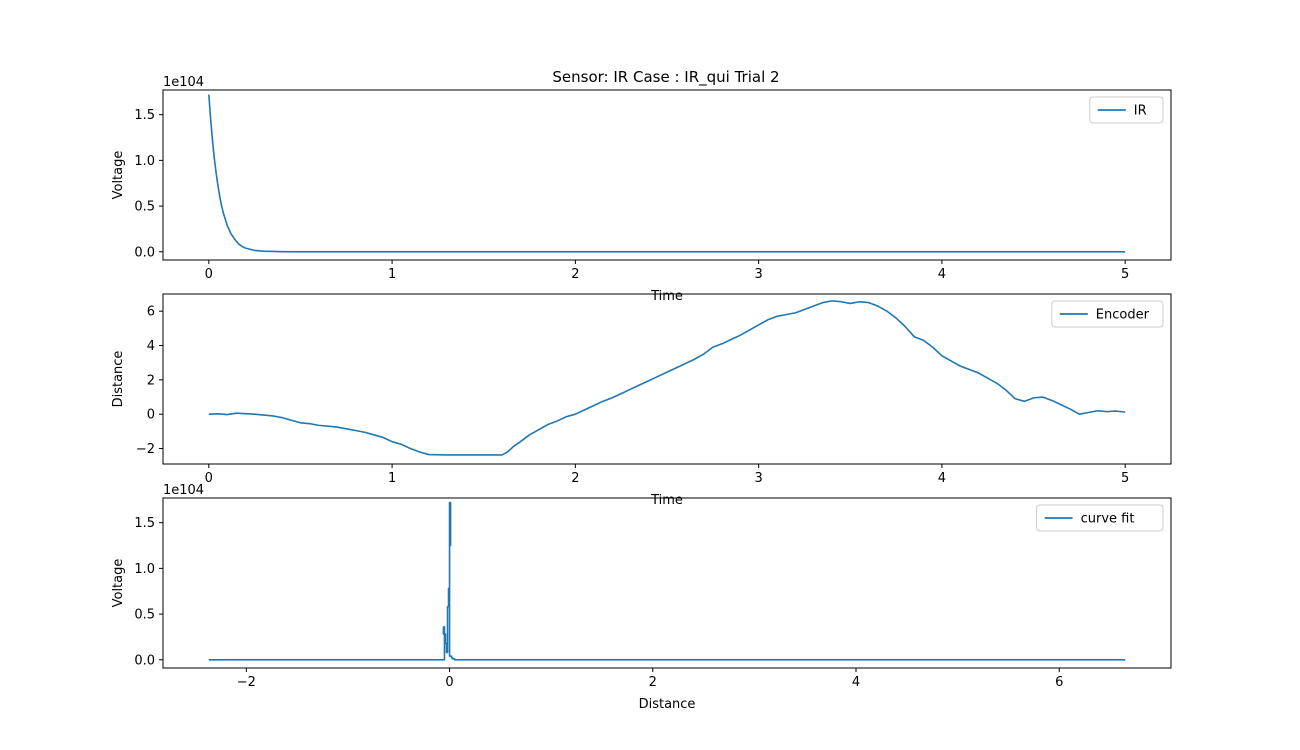 This screenshot has height=750, width=1300. I want to click on y-tick-label: 4, so click(151, 346).